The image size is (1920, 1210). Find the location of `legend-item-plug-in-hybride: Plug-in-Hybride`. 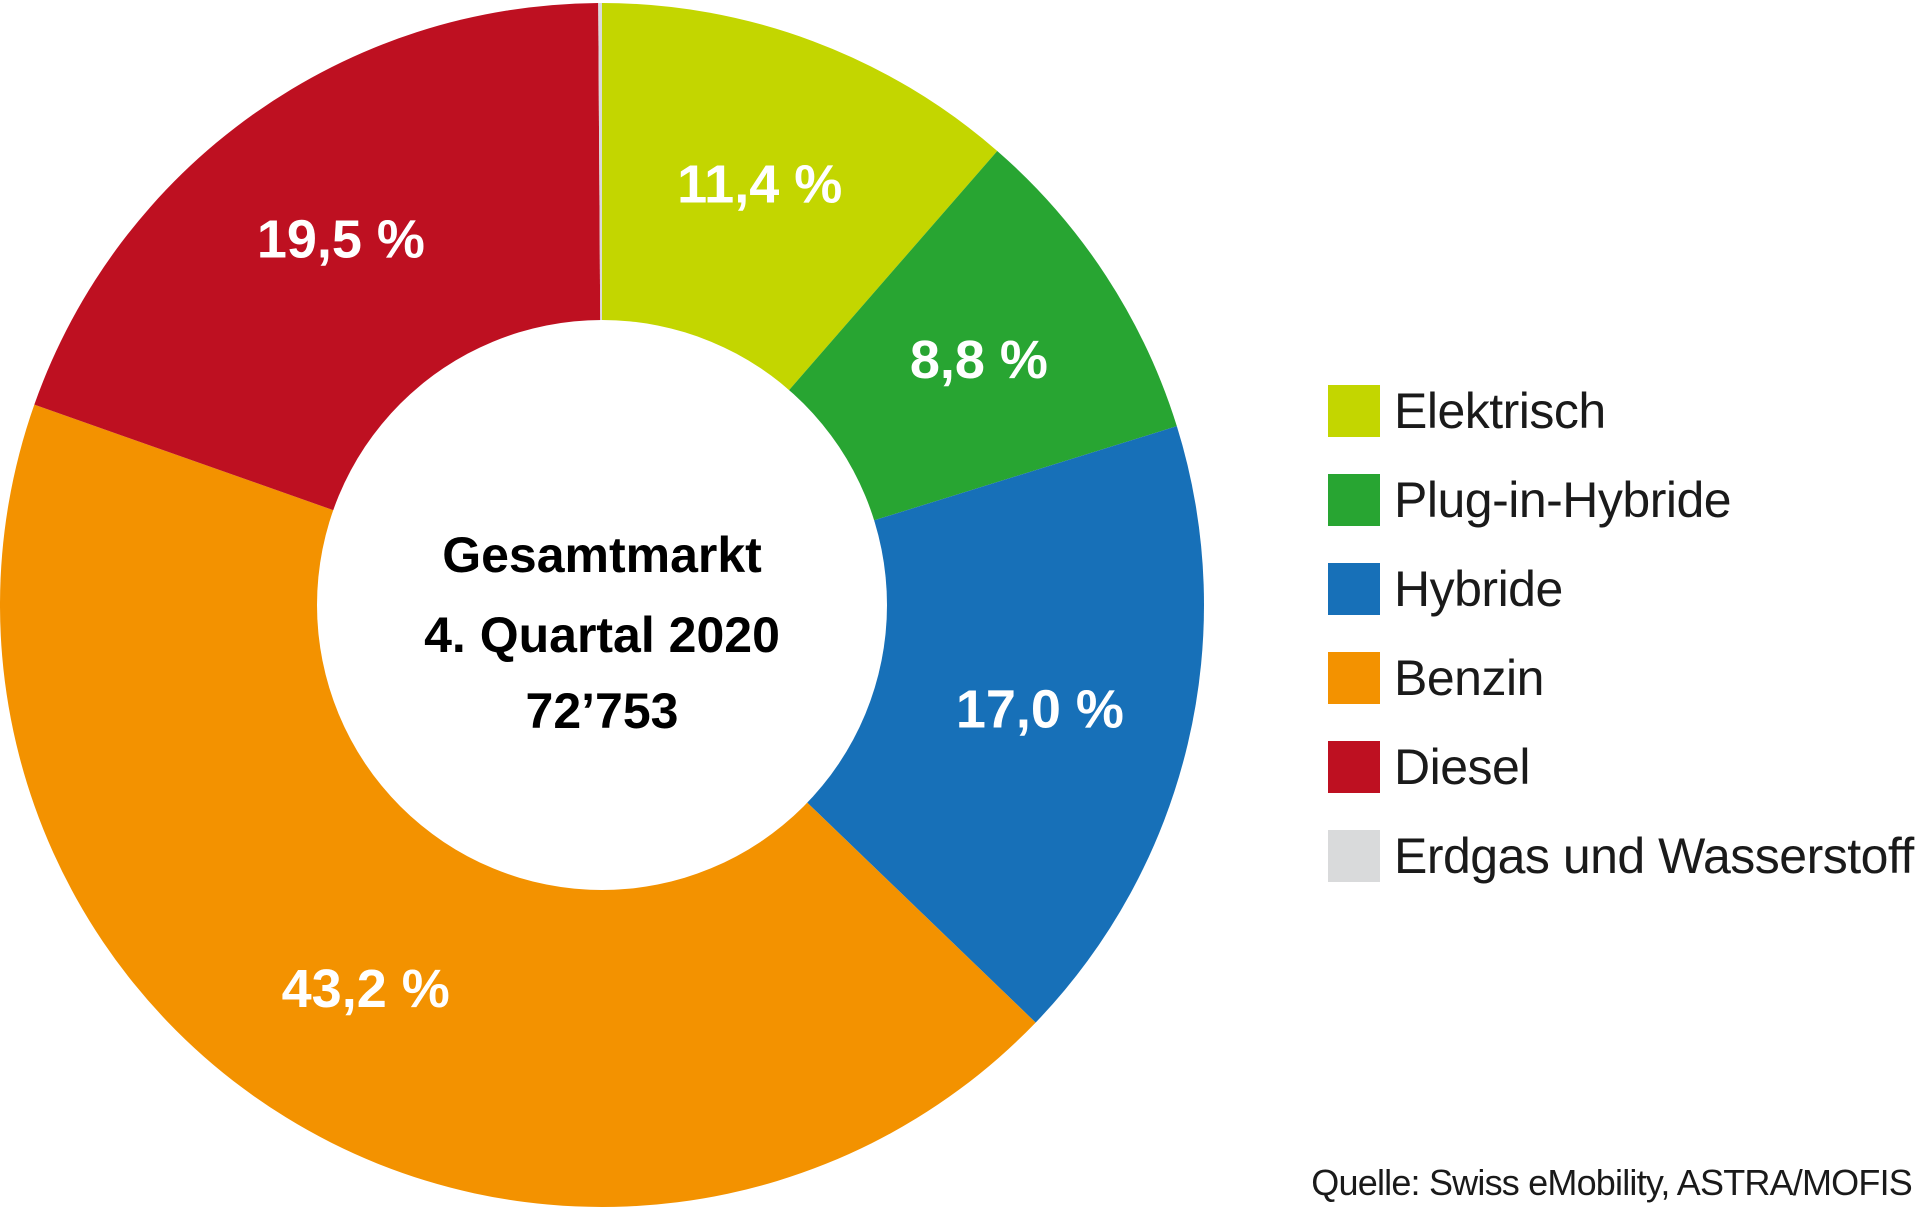

legend-item-plug-in-hybride: Plug-in-Hybride is located at coordinates (1618, 499).